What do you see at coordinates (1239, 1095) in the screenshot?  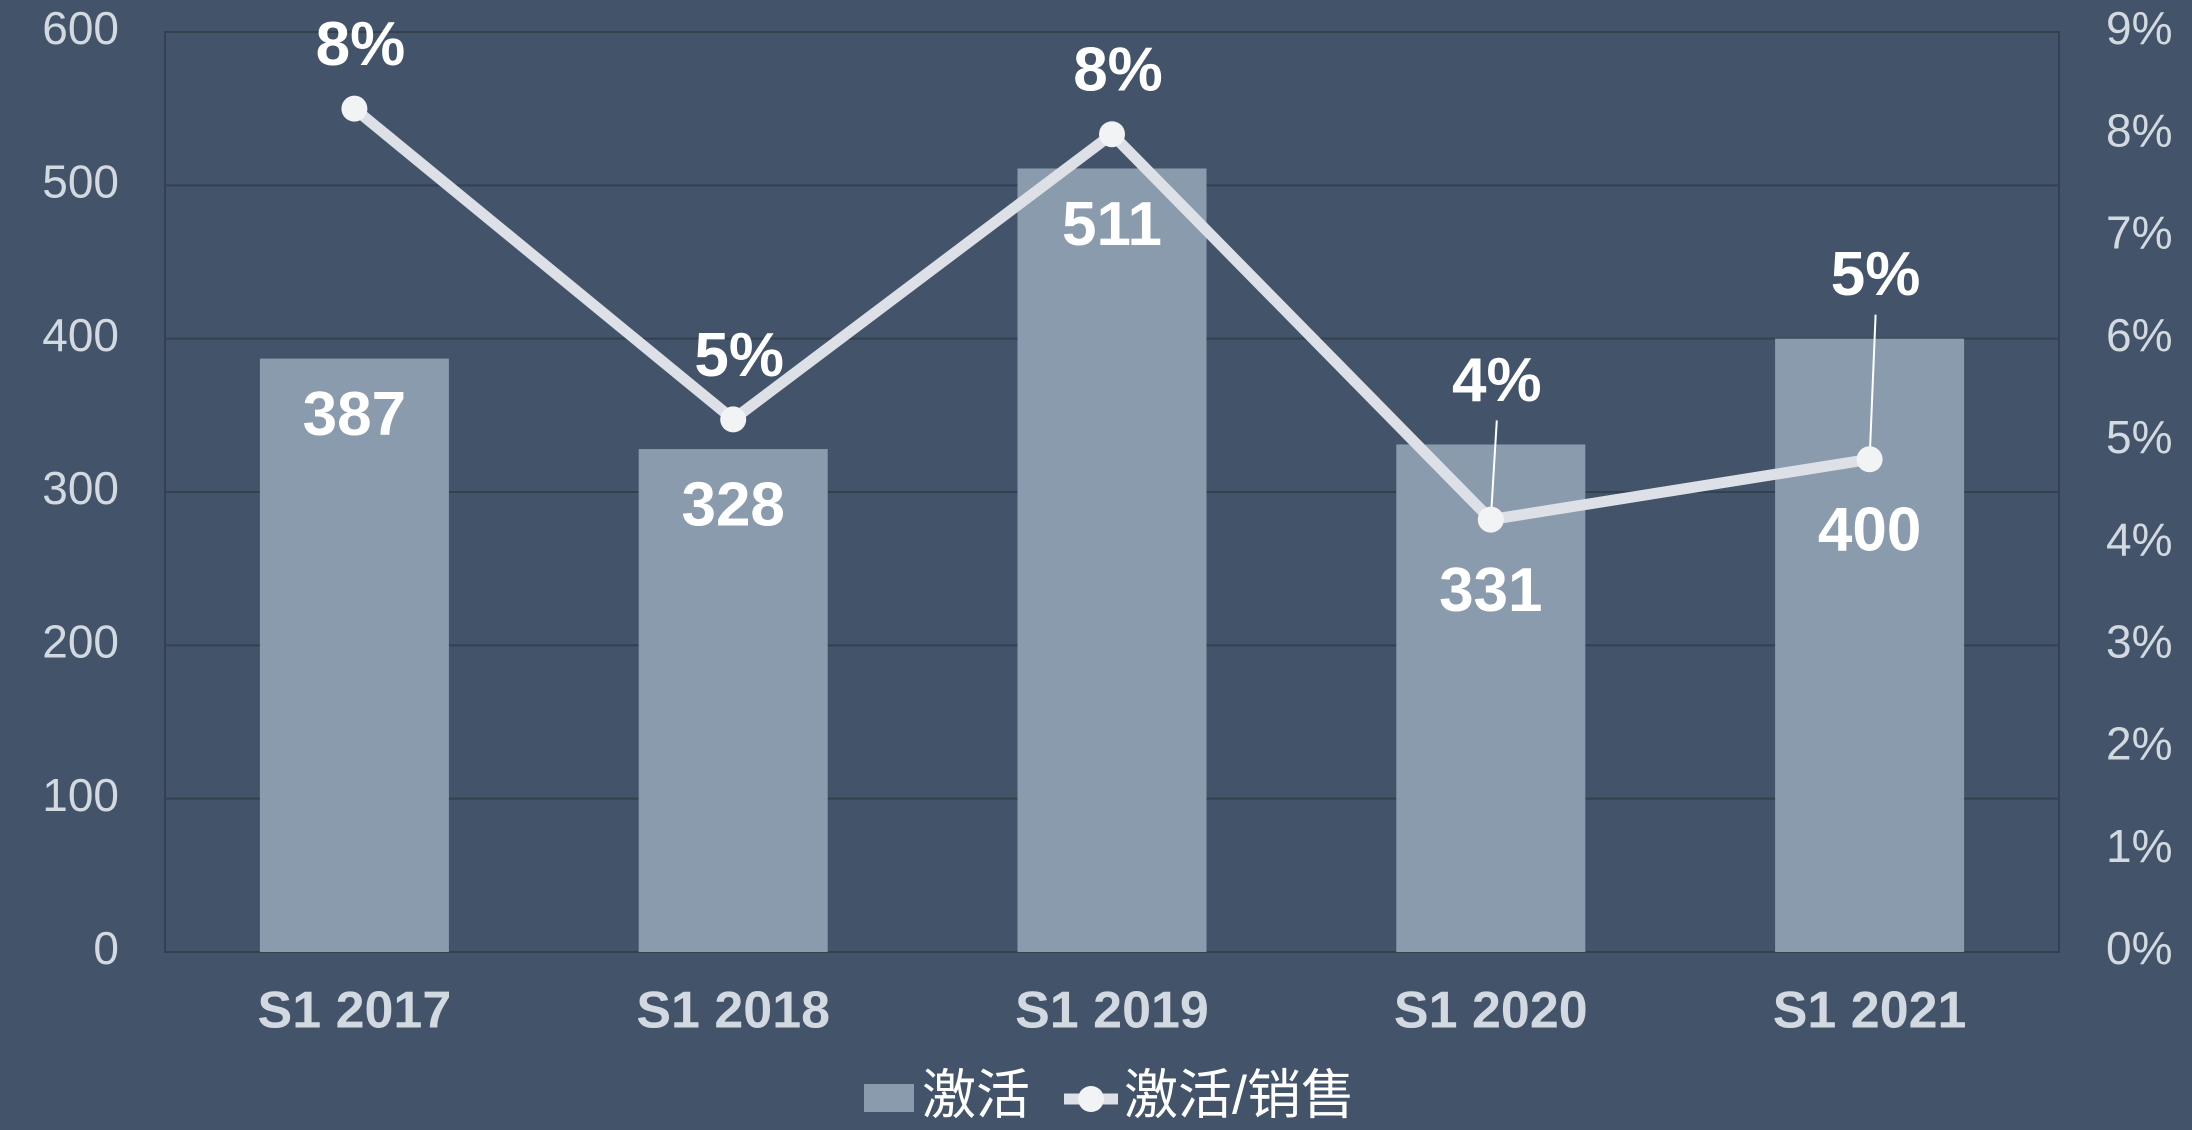 I see `legend-label: 激活/销售` at bounding box center [1239, 1095].